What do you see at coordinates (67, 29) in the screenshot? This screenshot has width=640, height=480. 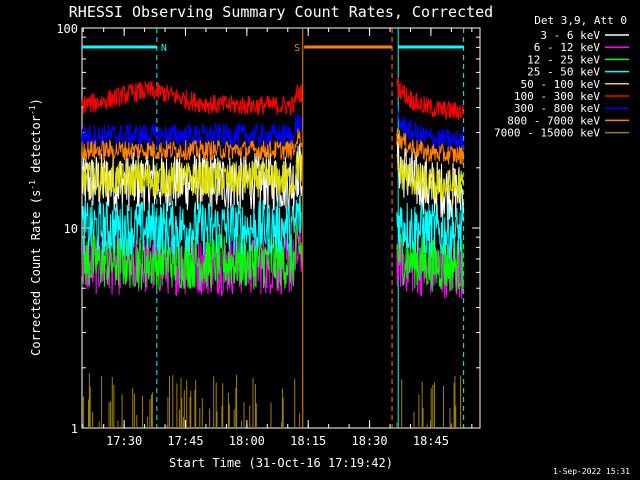 I see `y-tick-label: 100` at bounding box center [67, 29].